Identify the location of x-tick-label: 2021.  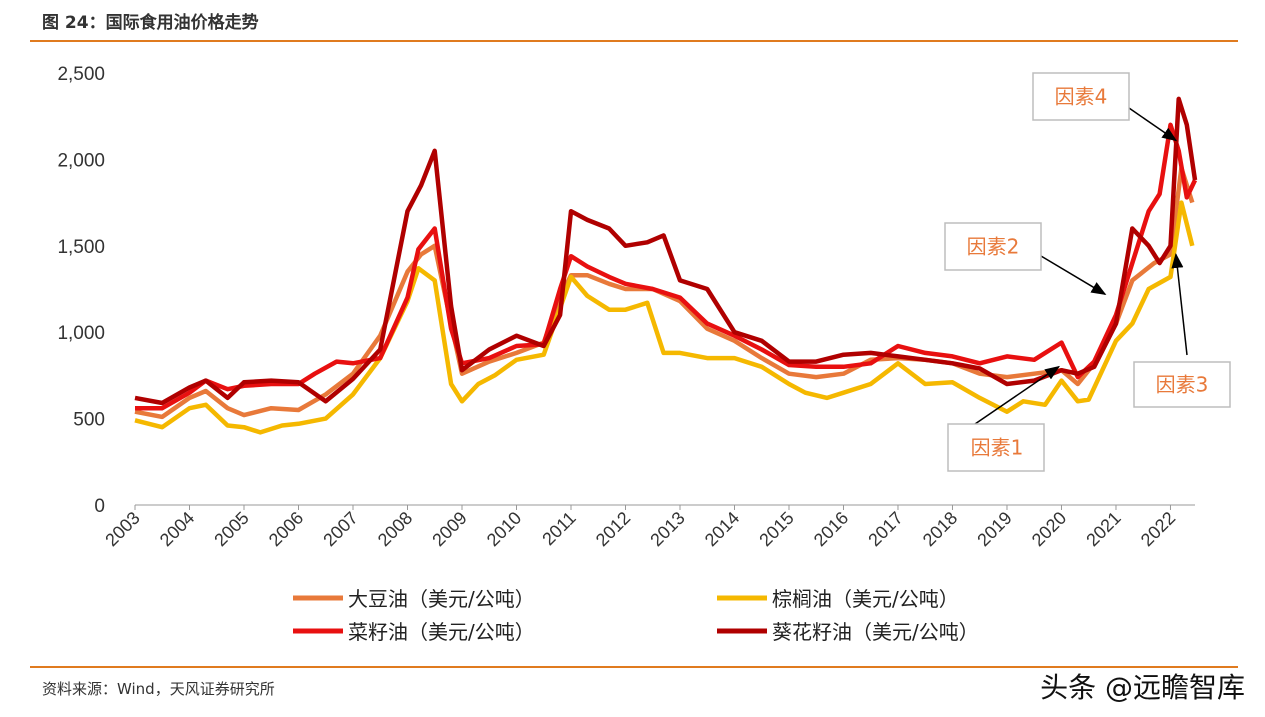
(1103, 529).